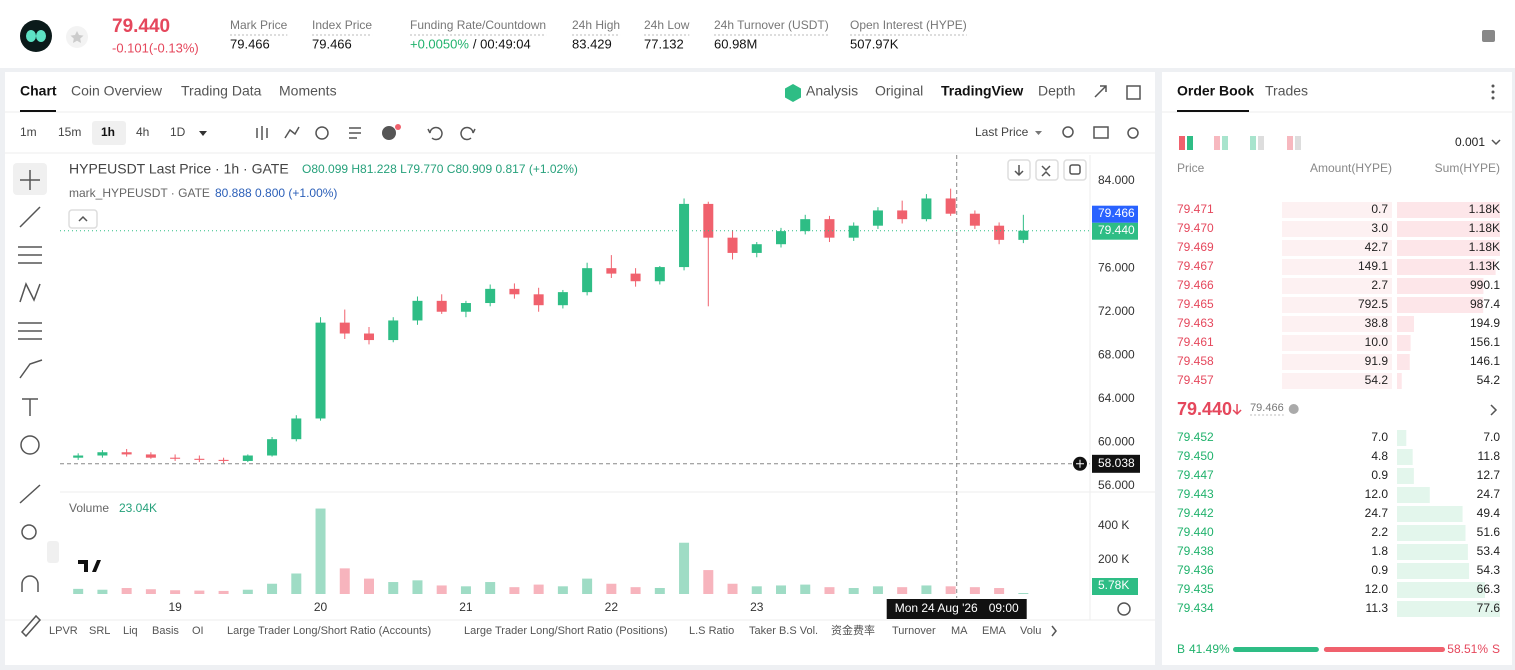 This screenshot has width=1515, height=670. What do you see at coordinates (29, 532) in the screenshot?
I see `zoom-tool` at bounding box center [29, 532].